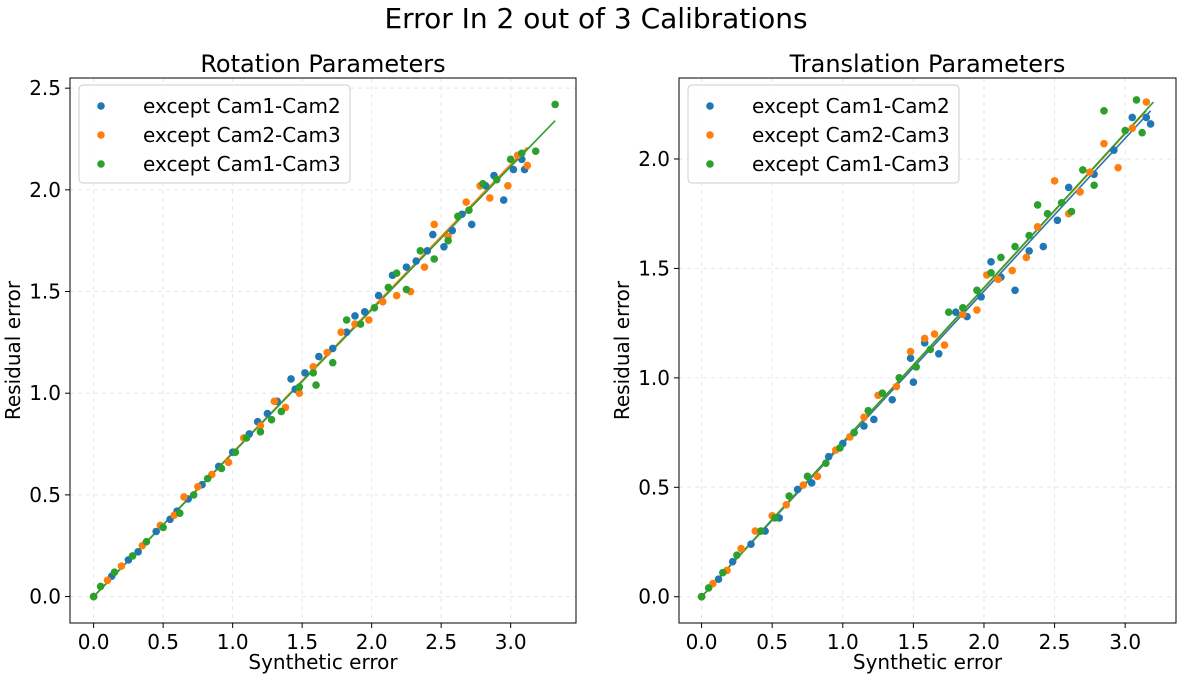 Image resolution: width=1192 pixels, height=678 pixels. Describe the element at coordinates (772, 642) in the screenshot. I see `x-tick-label: 0.5` at that location.